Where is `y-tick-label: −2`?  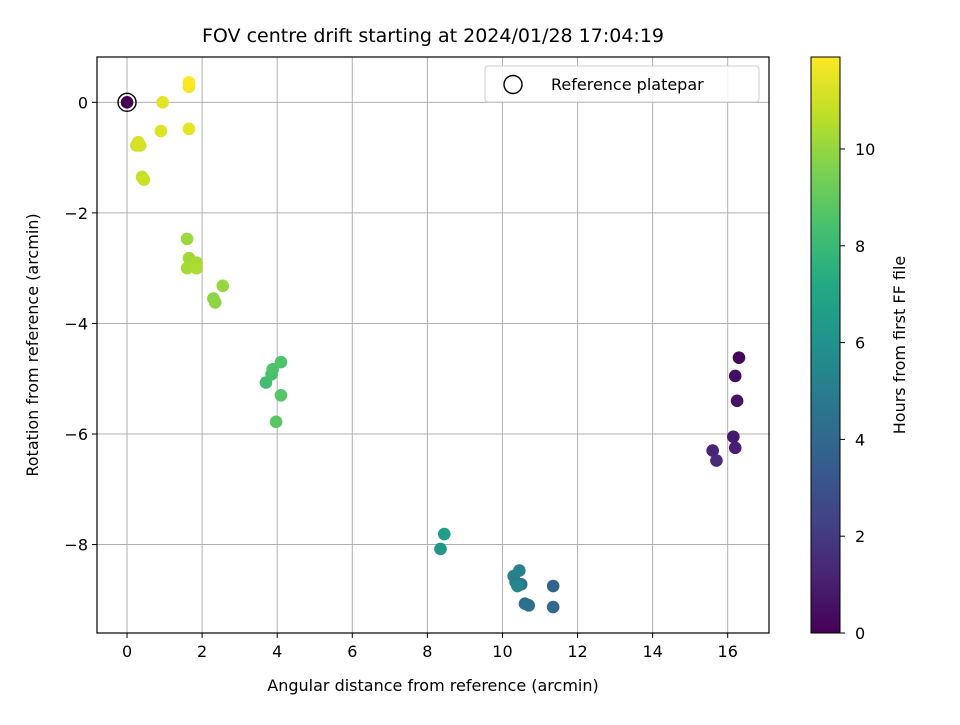
y-tick-label: −2 is located at coordinates (76, 213).